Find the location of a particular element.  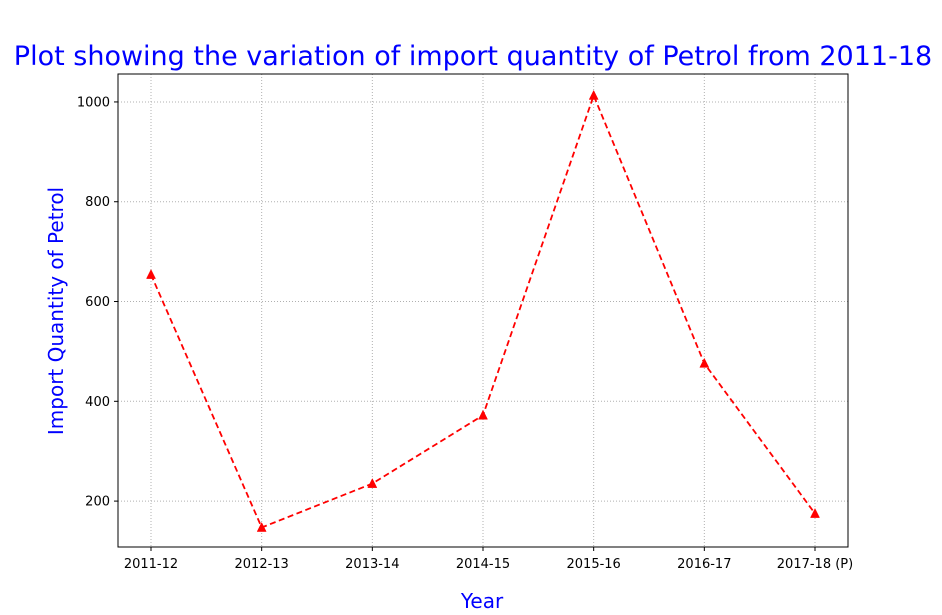

x-axis-label: Year is located at coordinates (482, 601).